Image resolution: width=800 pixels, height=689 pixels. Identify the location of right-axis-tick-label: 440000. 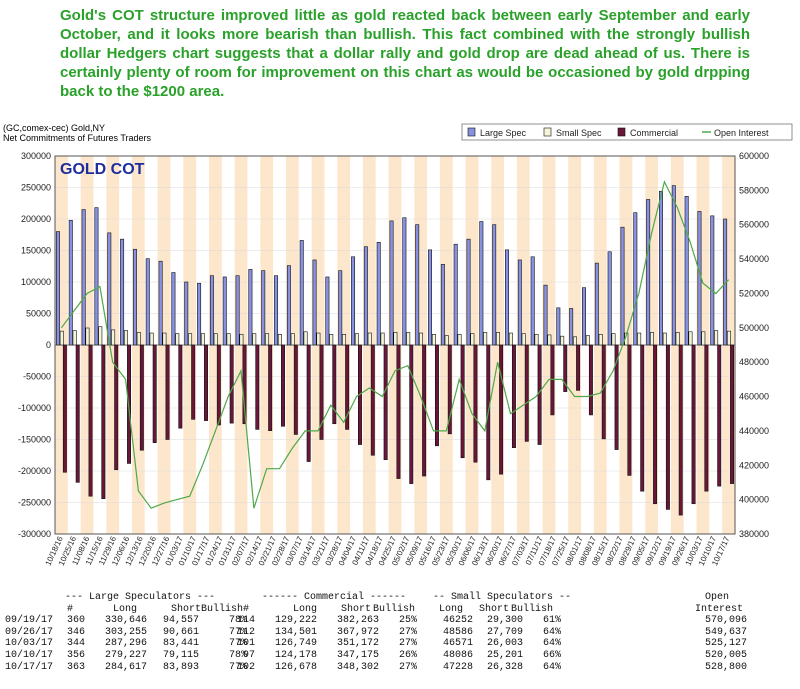
(754, 431).